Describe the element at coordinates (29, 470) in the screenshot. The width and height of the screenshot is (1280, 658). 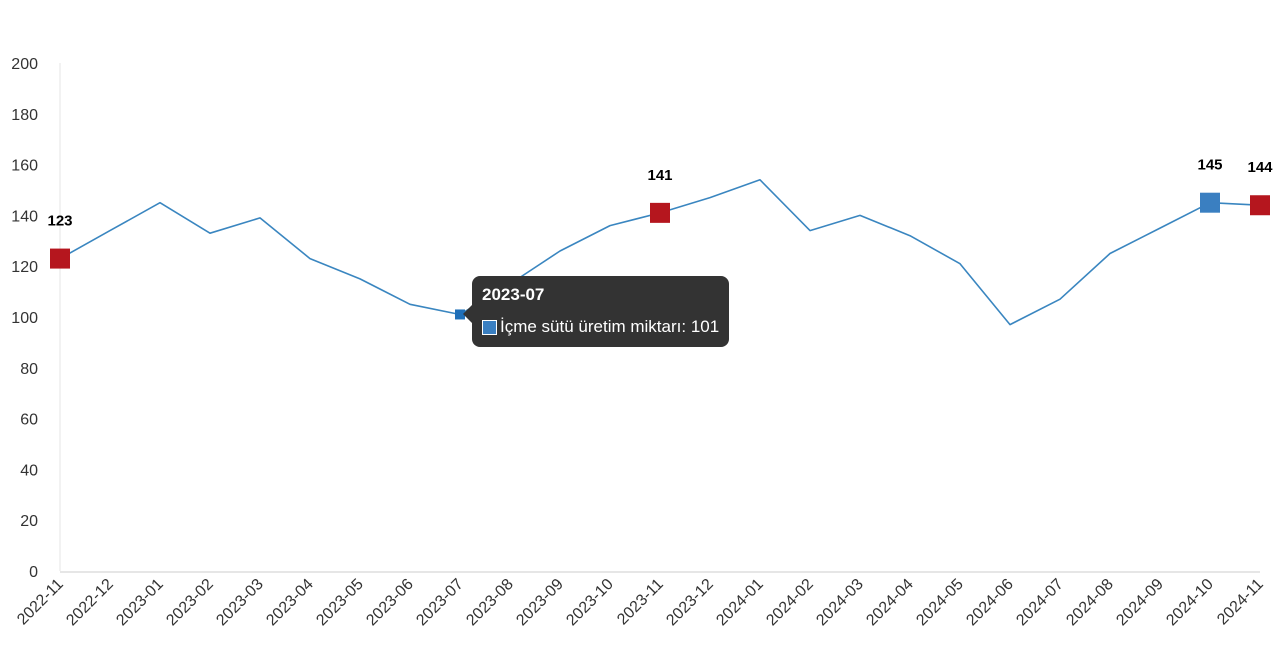
I see `y-tick-label: 40` at that location.